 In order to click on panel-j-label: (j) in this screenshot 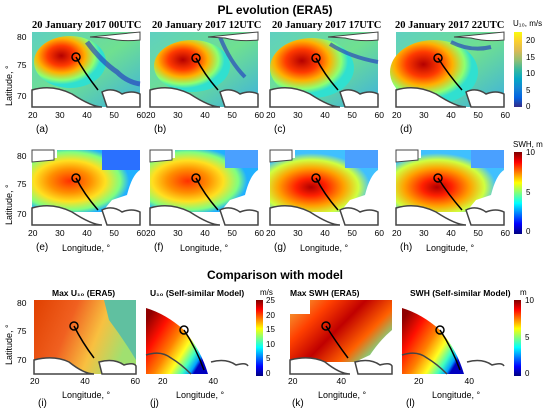, I will do `click(154, 403)`.